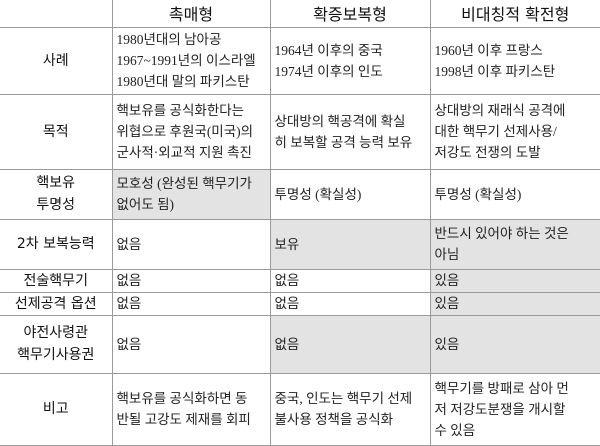  What do you see at coordinates (183, 419) in the screenshot?
I see `text-line: 반될 고강도 제재를 회피` at bounding box center [183, 419].